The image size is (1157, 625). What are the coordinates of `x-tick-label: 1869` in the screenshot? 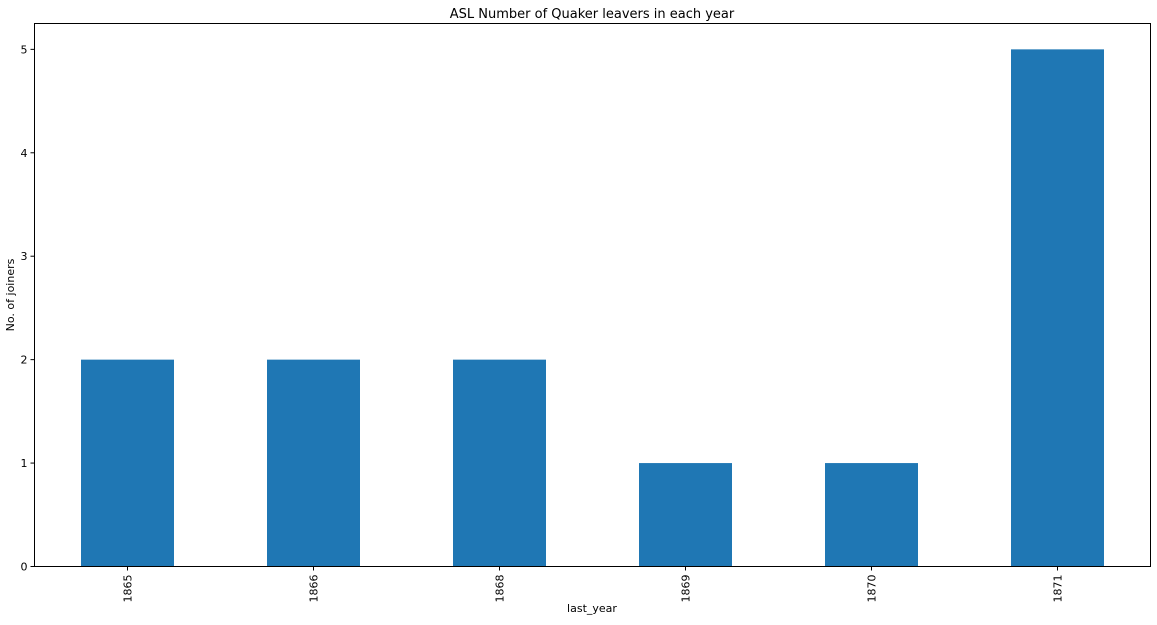 It's located at (686, 589).